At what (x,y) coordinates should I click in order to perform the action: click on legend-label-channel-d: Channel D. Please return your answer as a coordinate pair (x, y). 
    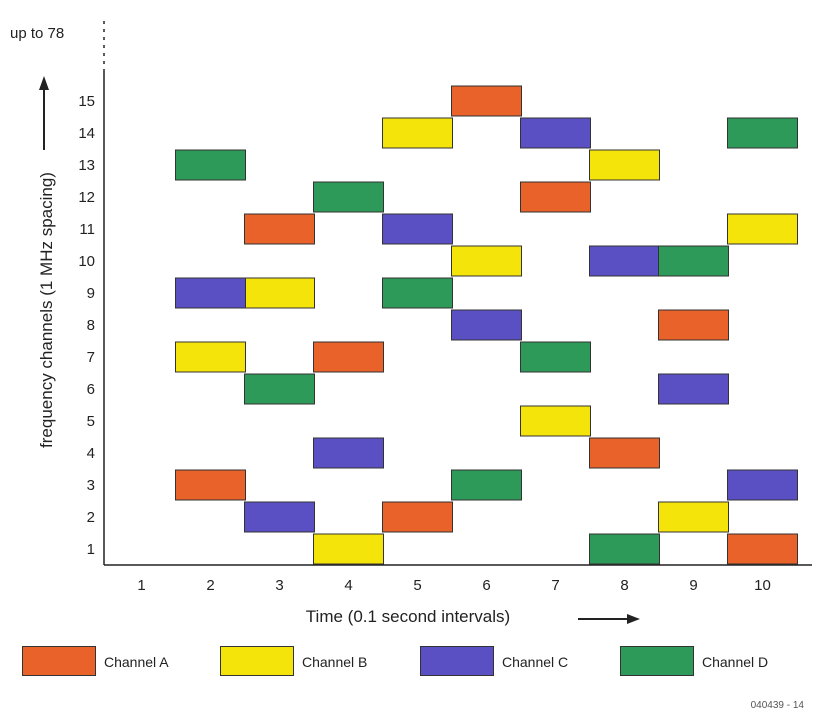
    Looking at the image, I should click on (735, 662).